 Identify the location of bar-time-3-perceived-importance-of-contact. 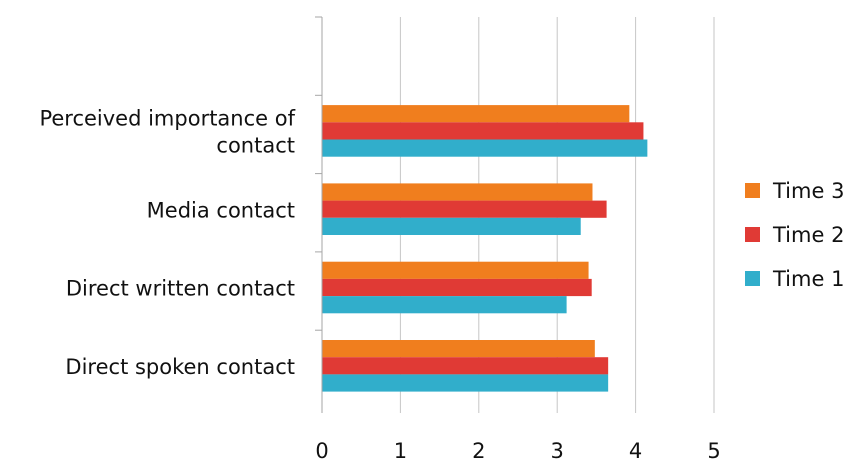
(476, 114).